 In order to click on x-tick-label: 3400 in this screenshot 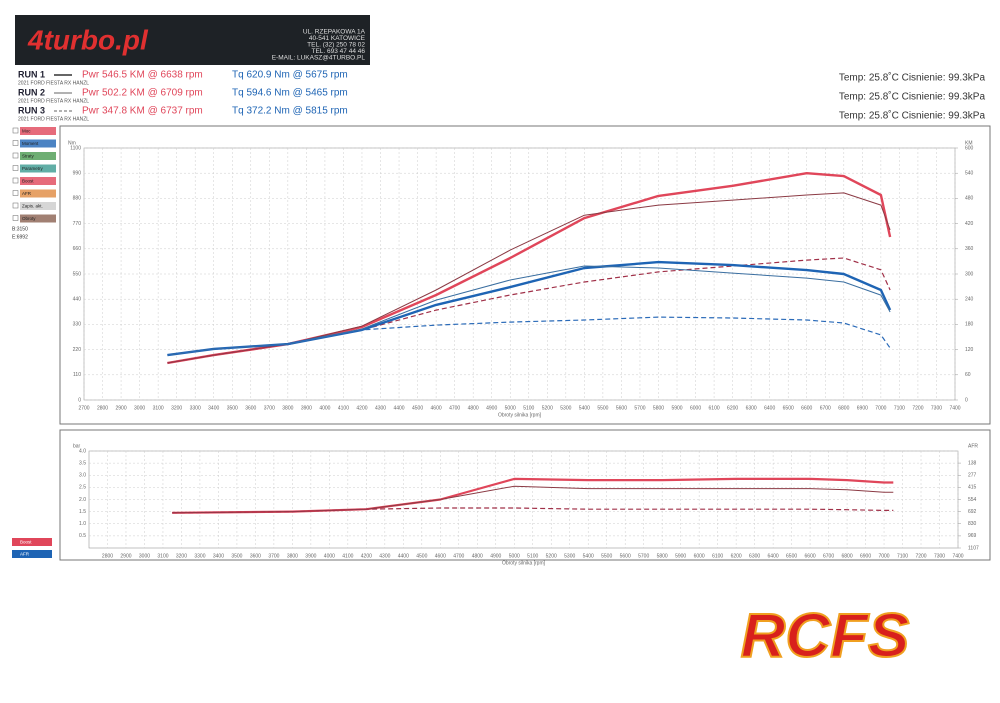, I will do `click(213, 408)`.